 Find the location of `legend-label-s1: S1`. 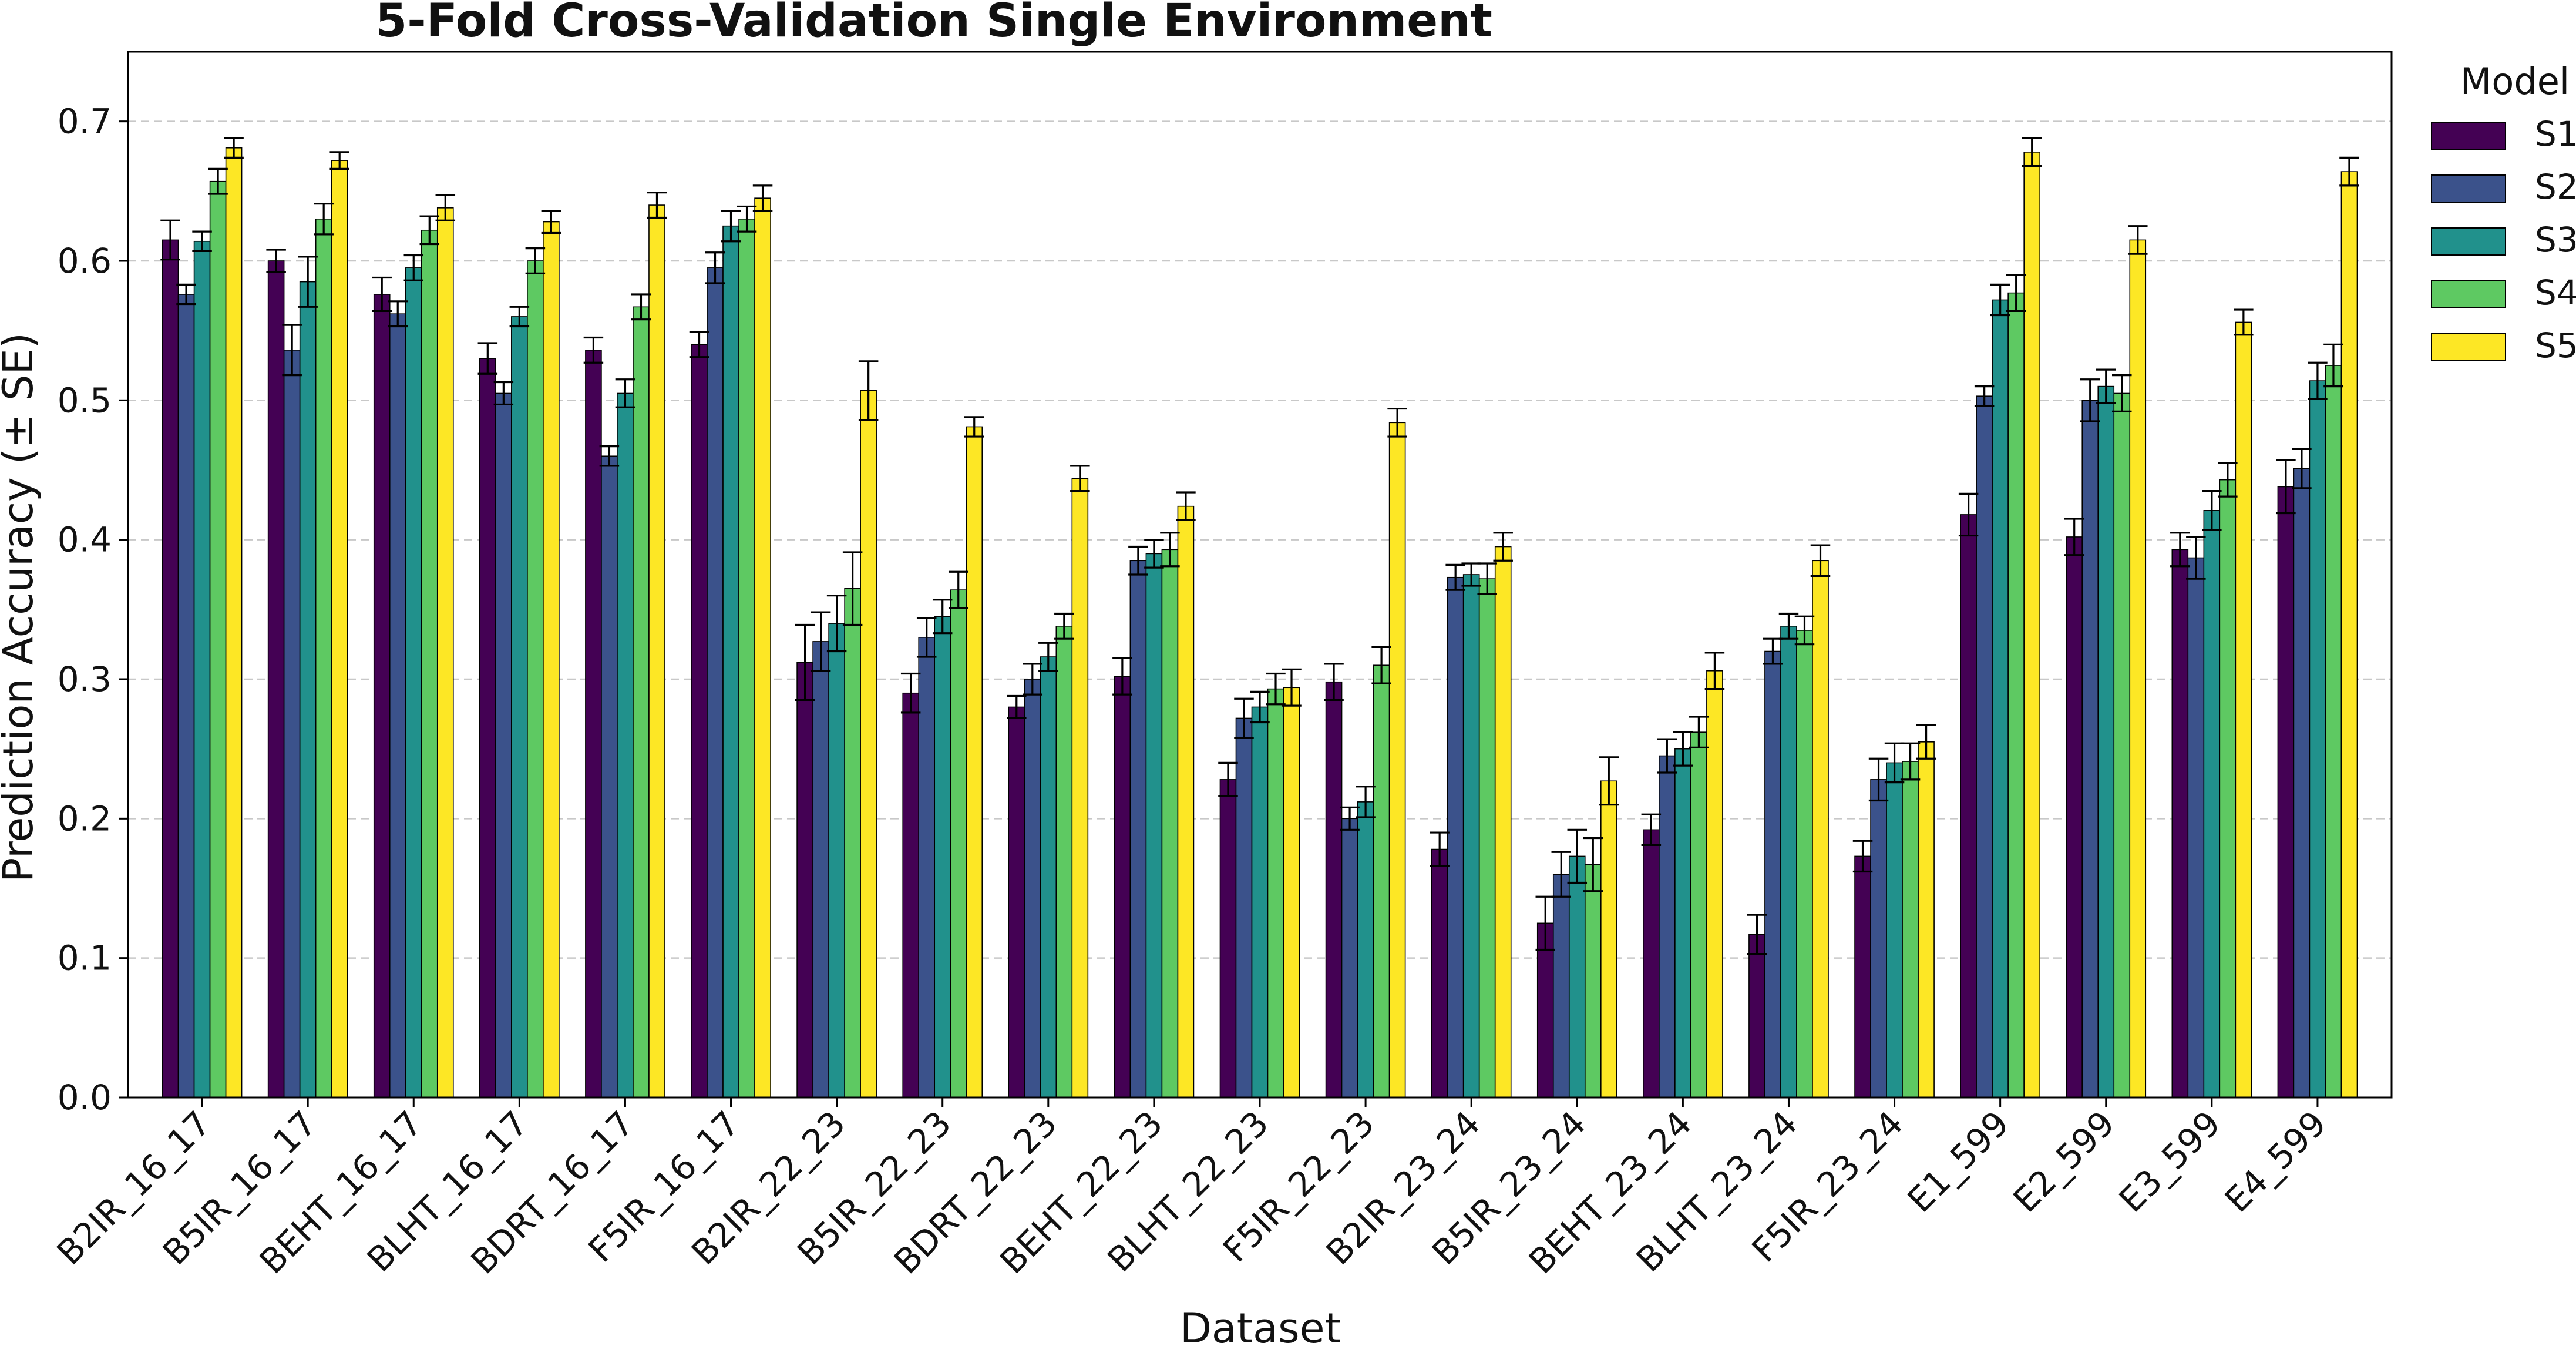

legend-label-s1: S1 is located at coordinates (2556, 134).